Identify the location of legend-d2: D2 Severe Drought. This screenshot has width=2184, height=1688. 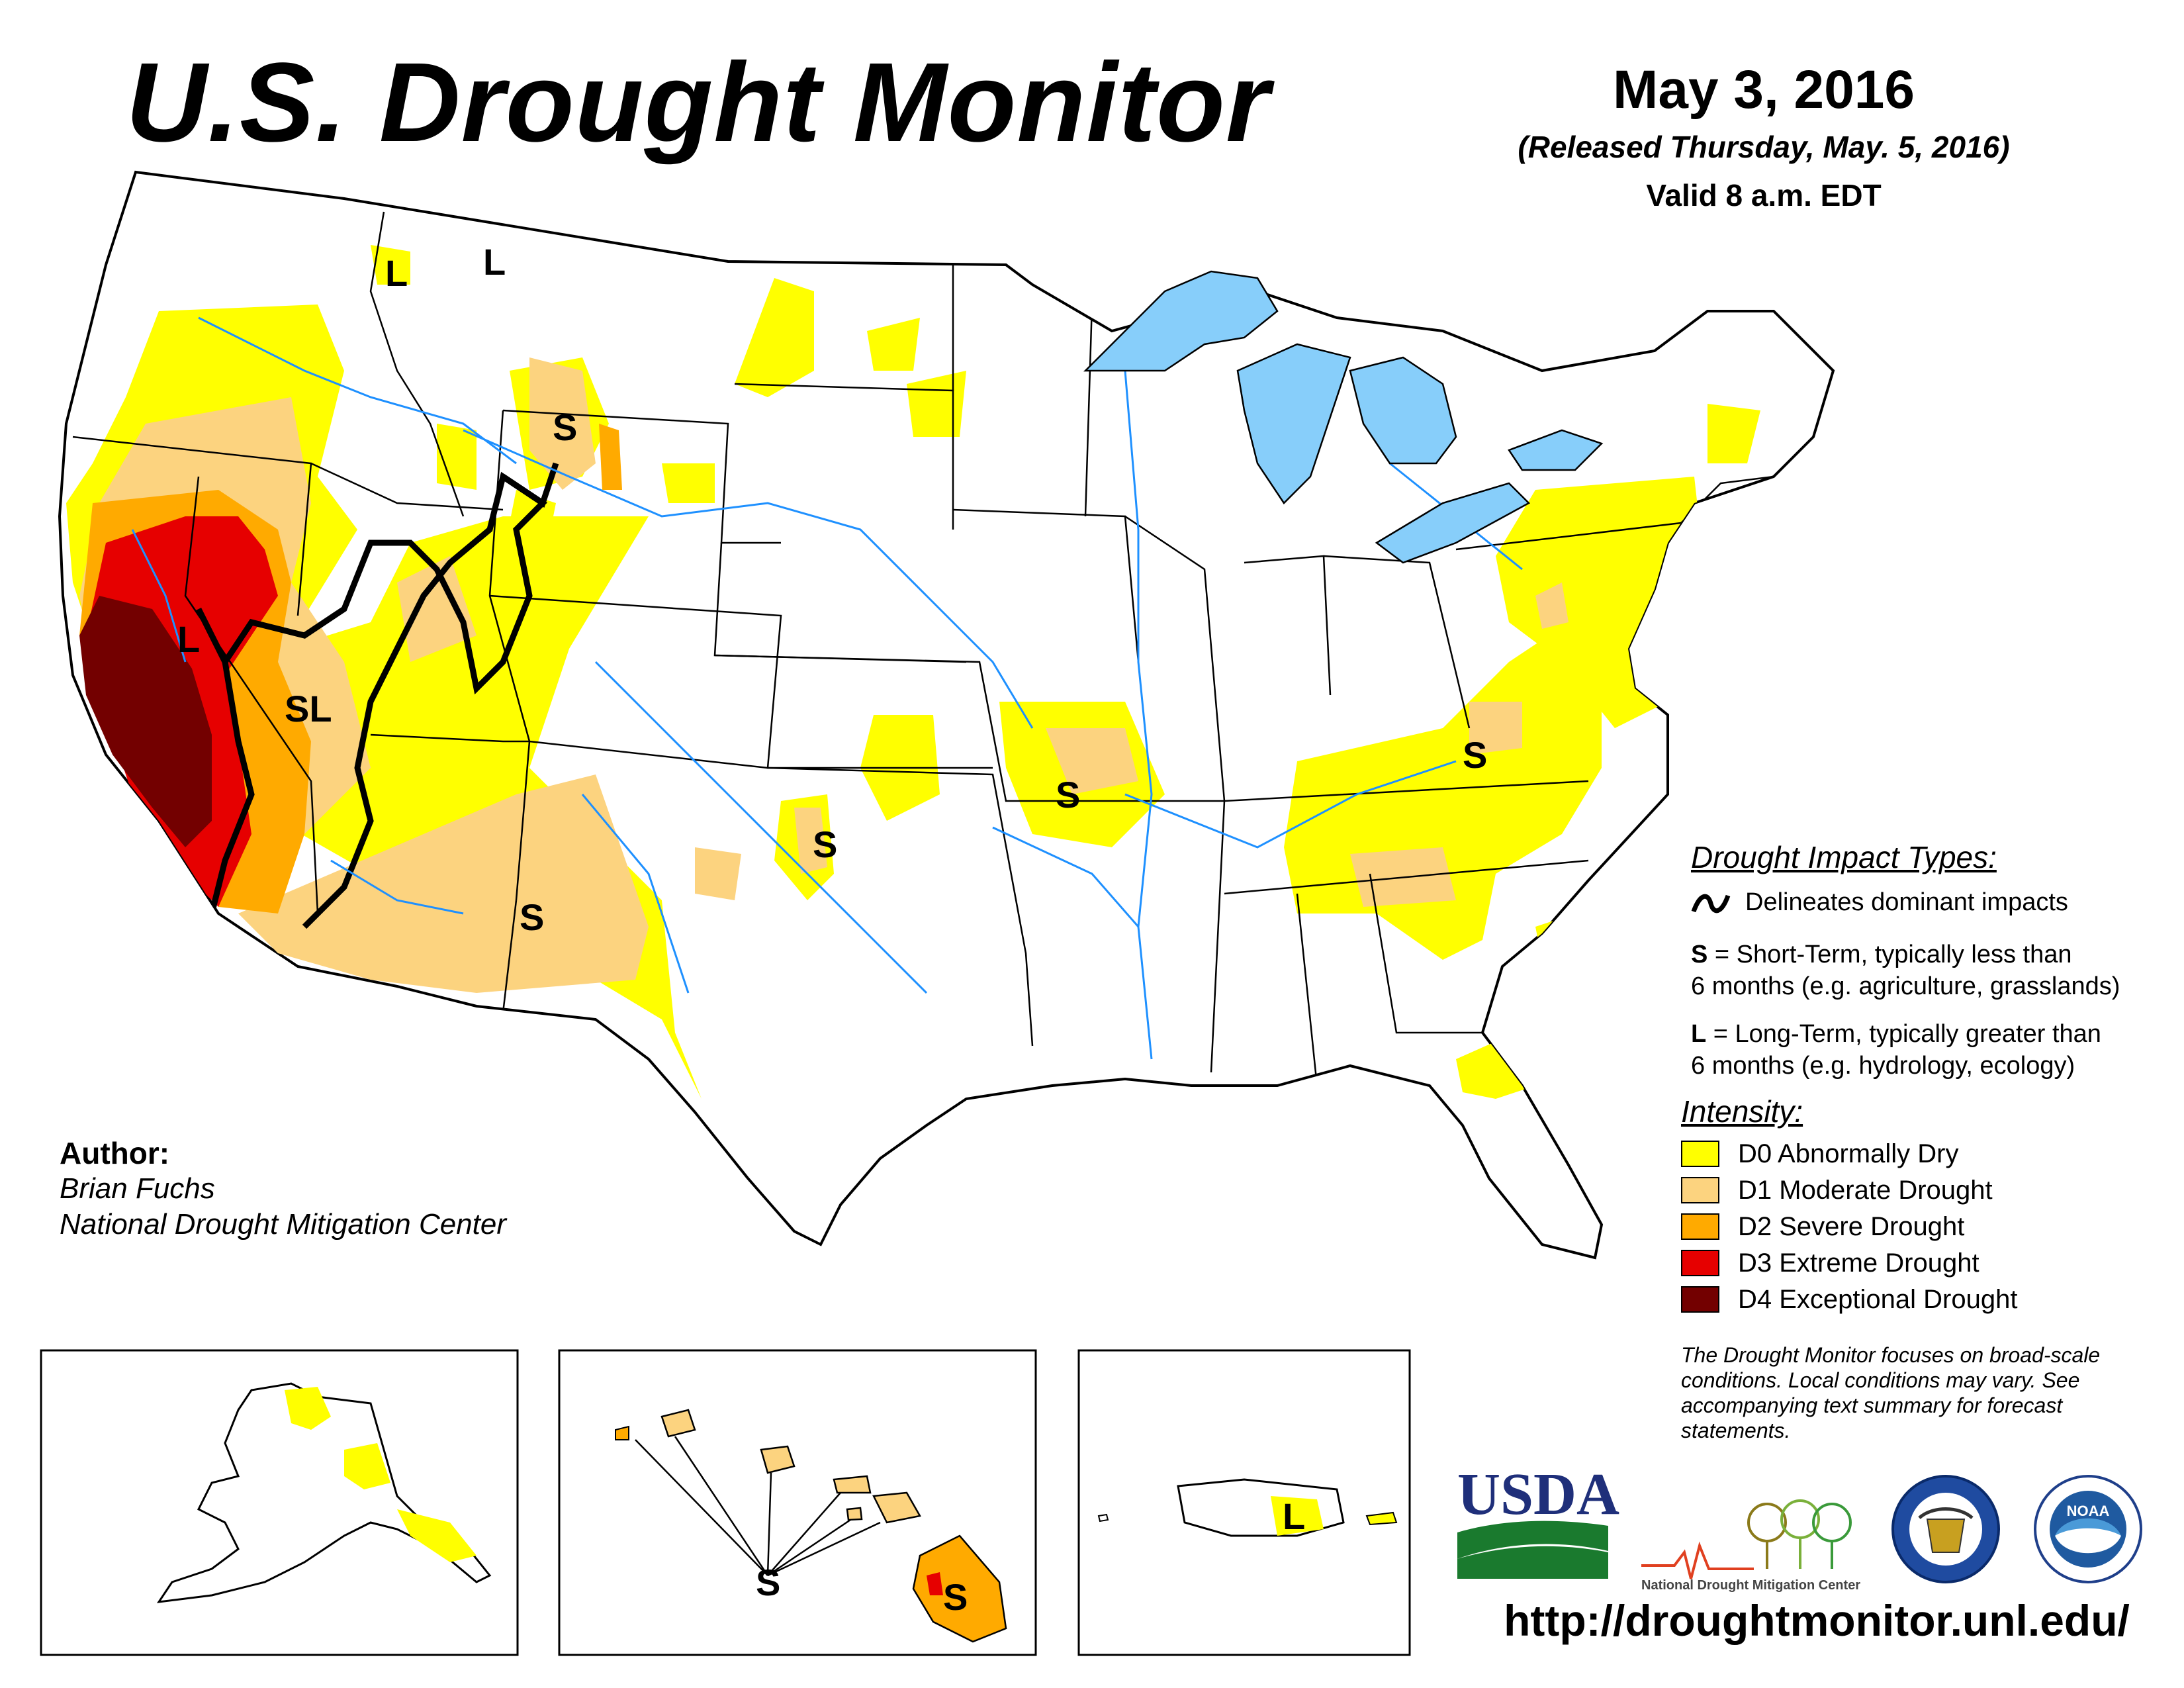
(1823, 1226).